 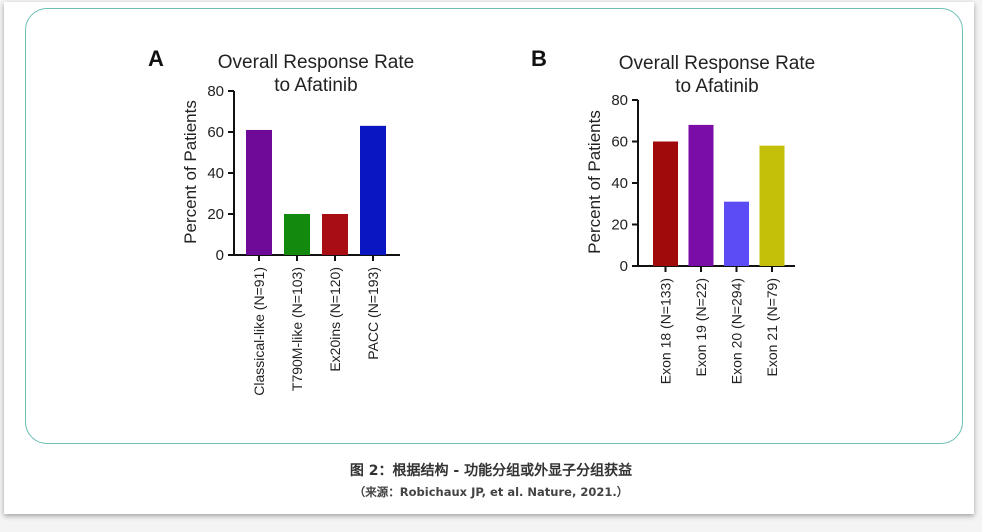 I want to click on chart-b-category-label: Exon 18 (N=133), so click(x=666, y=331).